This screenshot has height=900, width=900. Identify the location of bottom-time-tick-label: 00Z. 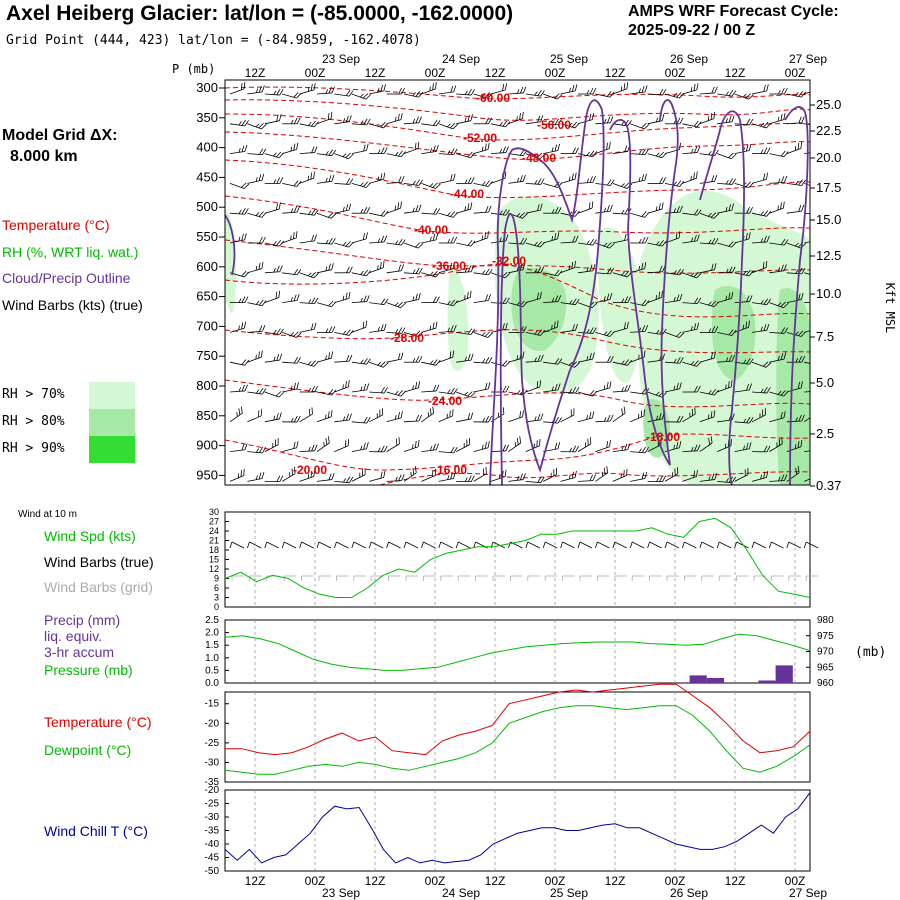
(555, 881).